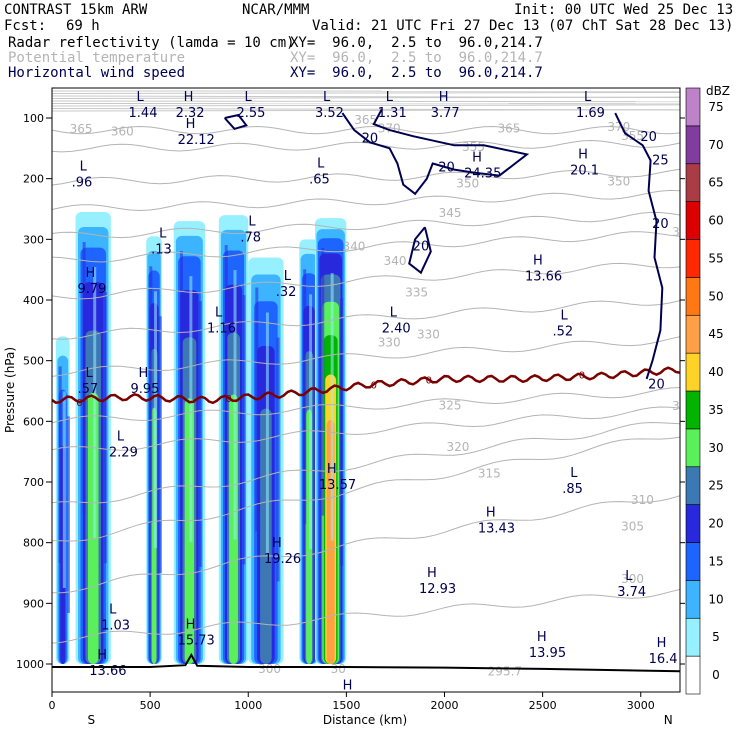 The height and width of the screenshot is (740, 740). I want to click on extremum-low: L.32, so click(286, 284).